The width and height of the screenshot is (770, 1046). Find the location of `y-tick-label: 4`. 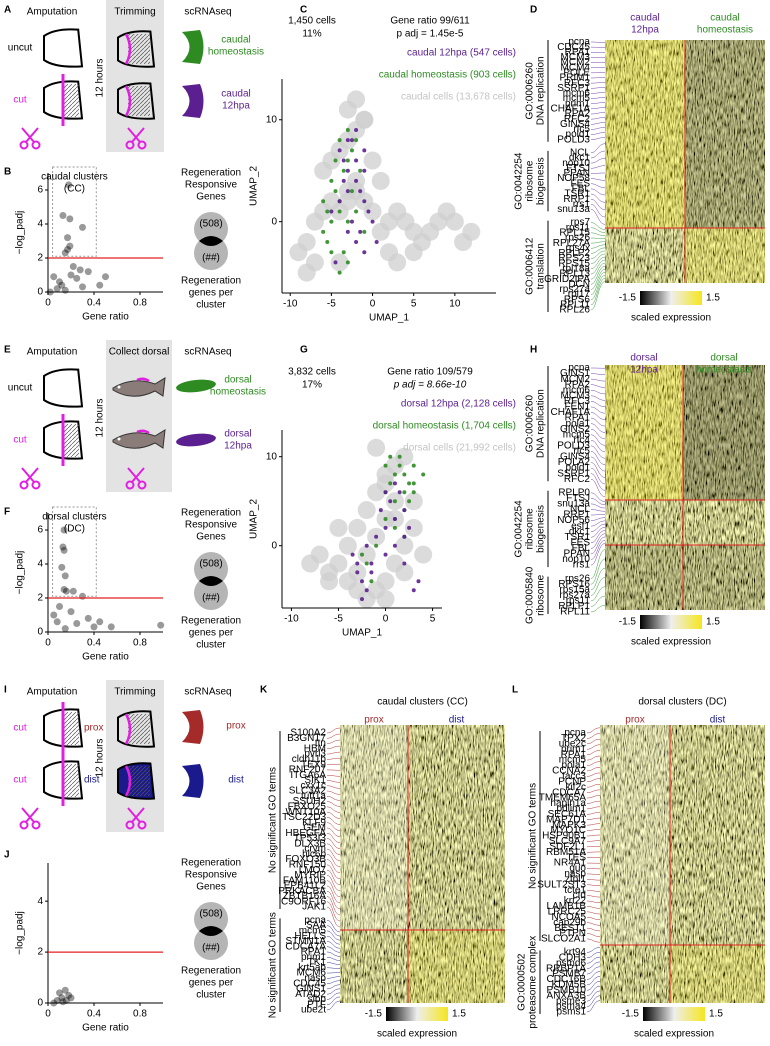

y-tick-label: 4 is located at coordinates (40, 901).